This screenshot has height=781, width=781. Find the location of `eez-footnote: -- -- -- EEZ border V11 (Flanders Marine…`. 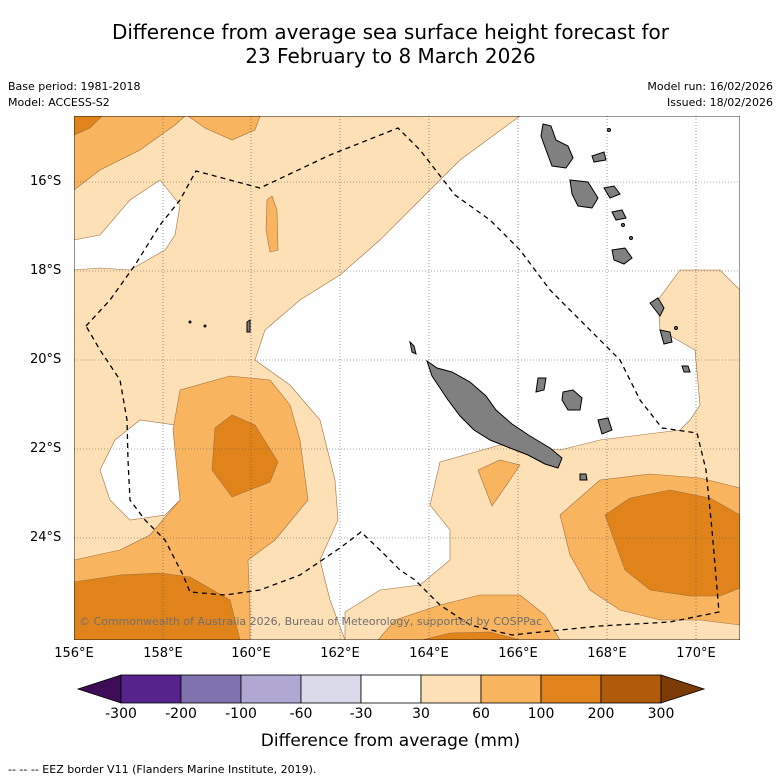

eez-footnote: -- -- -- EEZ border V11 (Flanders Marine… is located at coordinates (162, 769).